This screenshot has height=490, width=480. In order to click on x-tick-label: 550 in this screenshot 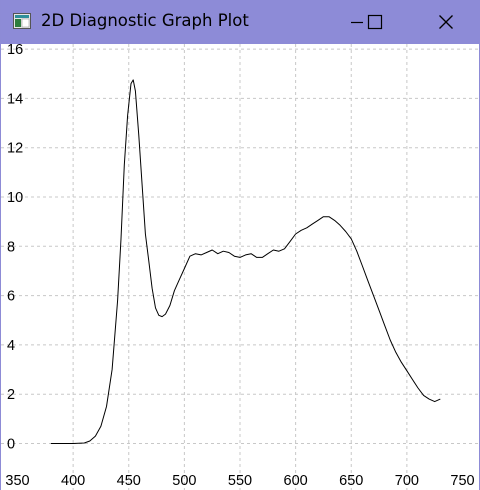, I will do `click(240, 481)`.